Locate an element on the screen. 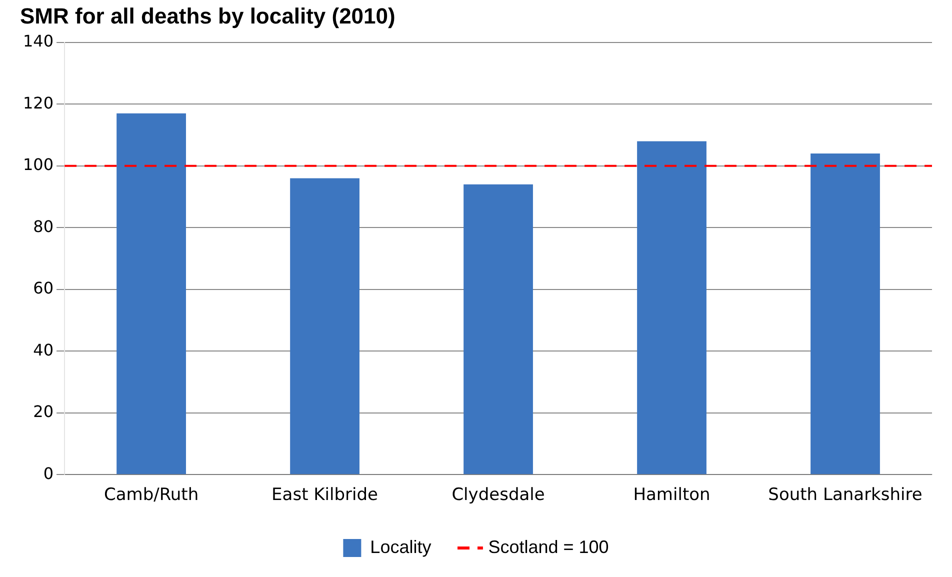 The height and width of the screenshot is (577, 952). y-tick-label: 120 is located at coordinates (38, 102).